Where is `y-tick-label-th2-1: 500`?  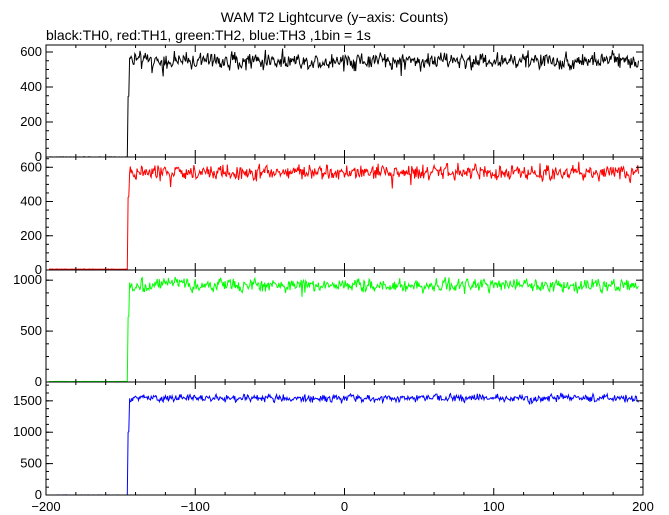
y-tick-label-th2-1: 500 is located at coordinates (31, 330).